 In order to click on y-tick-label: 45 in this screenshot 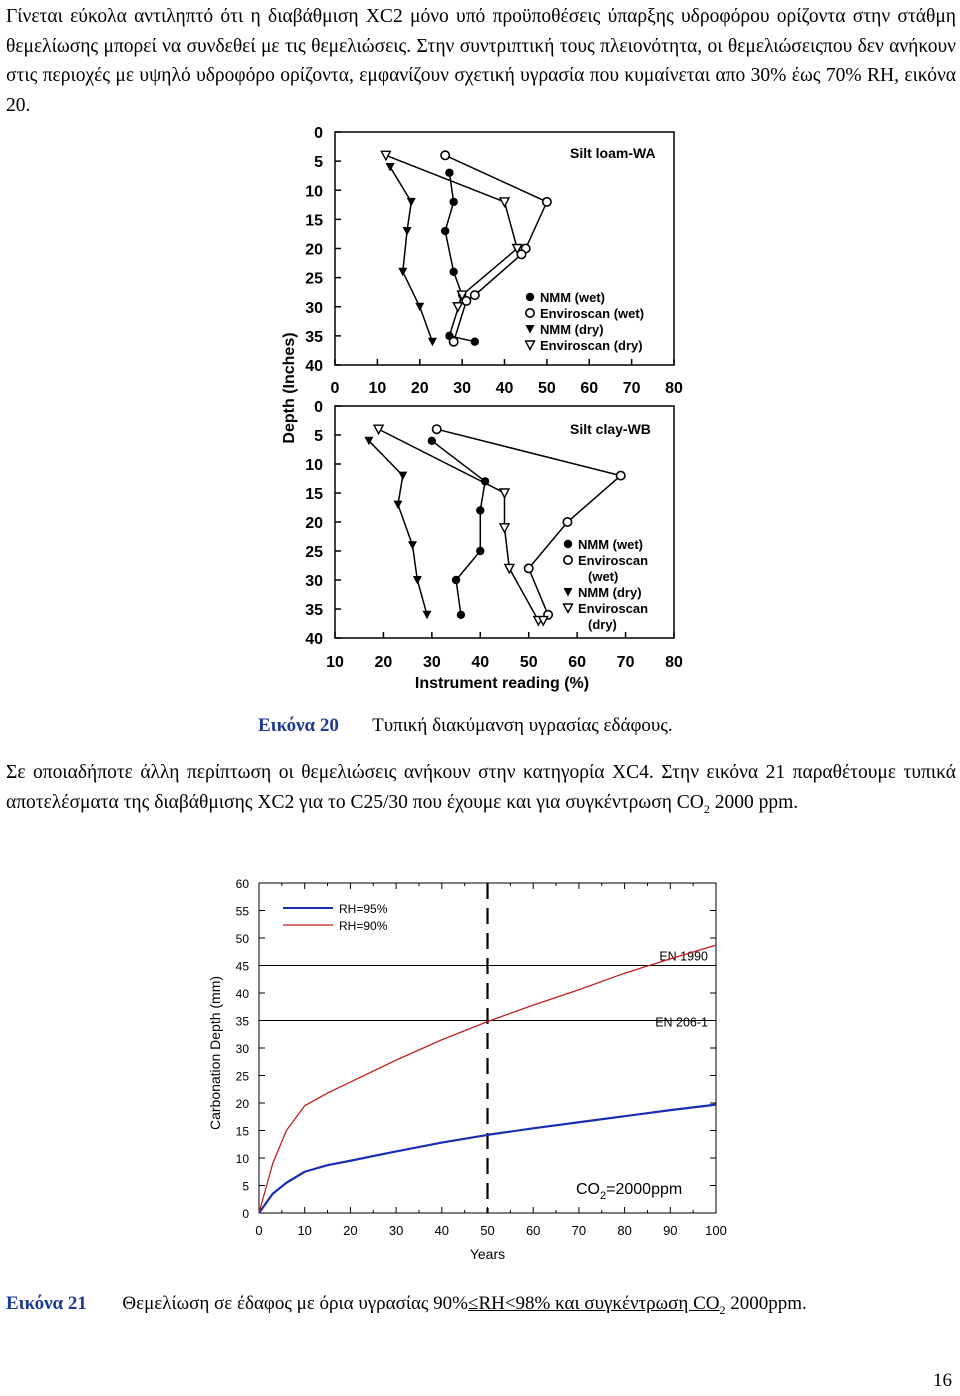, I will do `click(243, 967)`.